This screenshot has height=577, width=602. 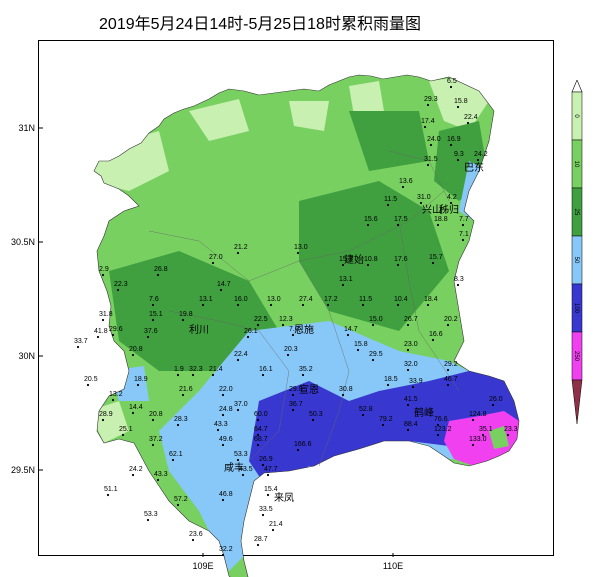 What do you see at coordinates (241, 299) in the screenshot?
I see `station-value-label: 16.0` at bounding box center [241, 299].